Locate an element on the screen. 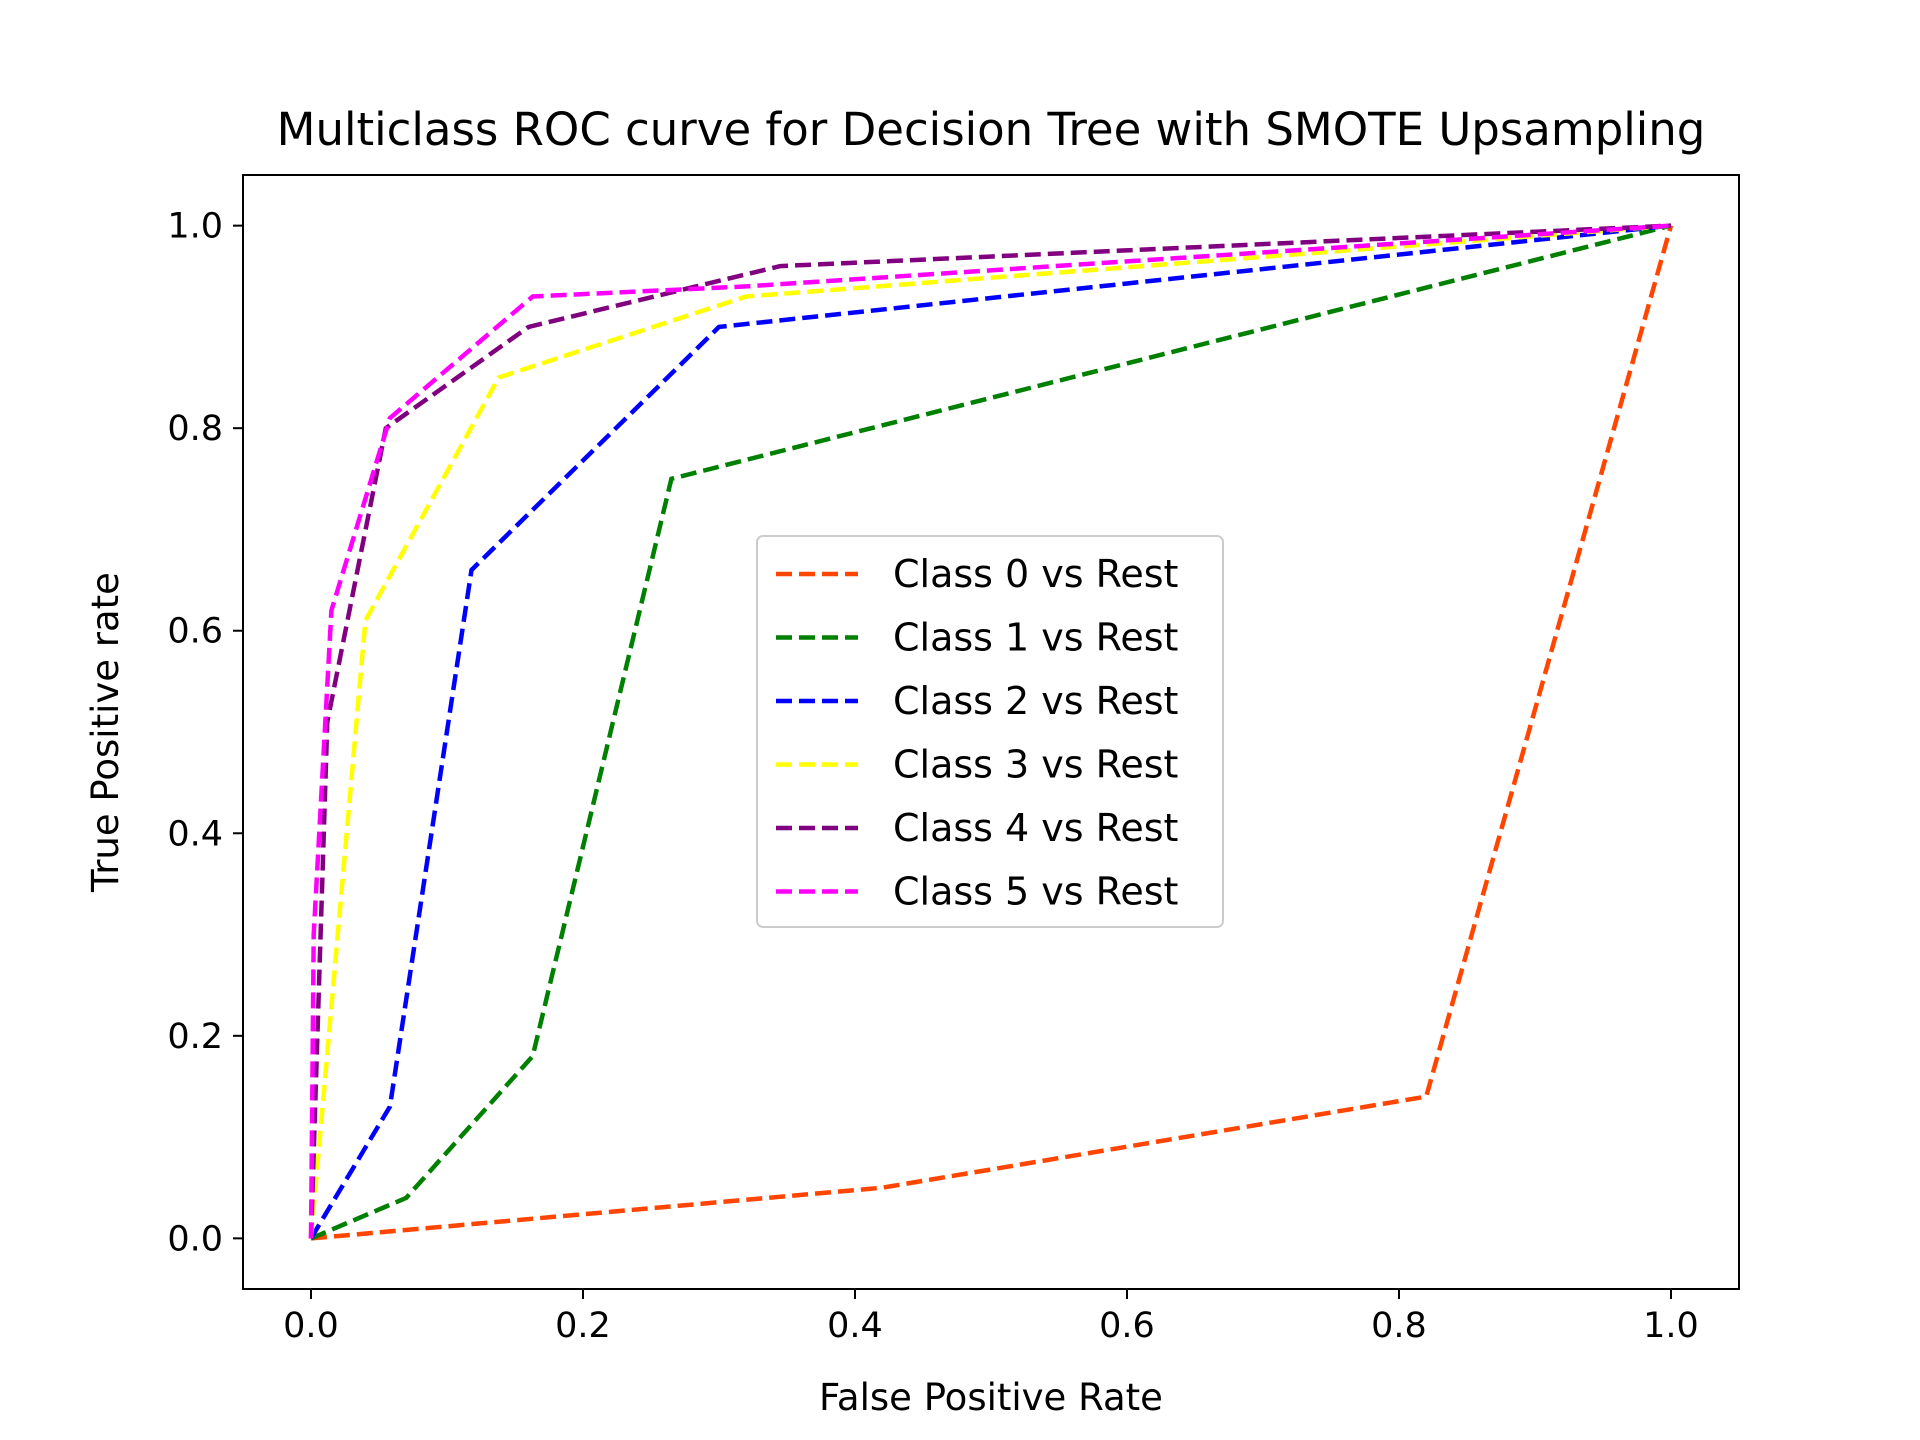  x-tick-label: 0.8 is located at coordinates (1399, 1326).